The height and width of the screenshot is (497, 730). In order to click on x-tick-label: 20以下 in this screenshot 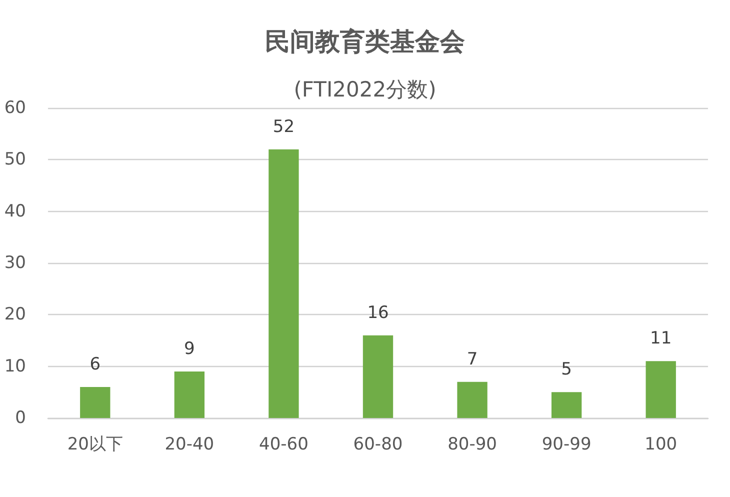, I will do `click(95, 444)`.